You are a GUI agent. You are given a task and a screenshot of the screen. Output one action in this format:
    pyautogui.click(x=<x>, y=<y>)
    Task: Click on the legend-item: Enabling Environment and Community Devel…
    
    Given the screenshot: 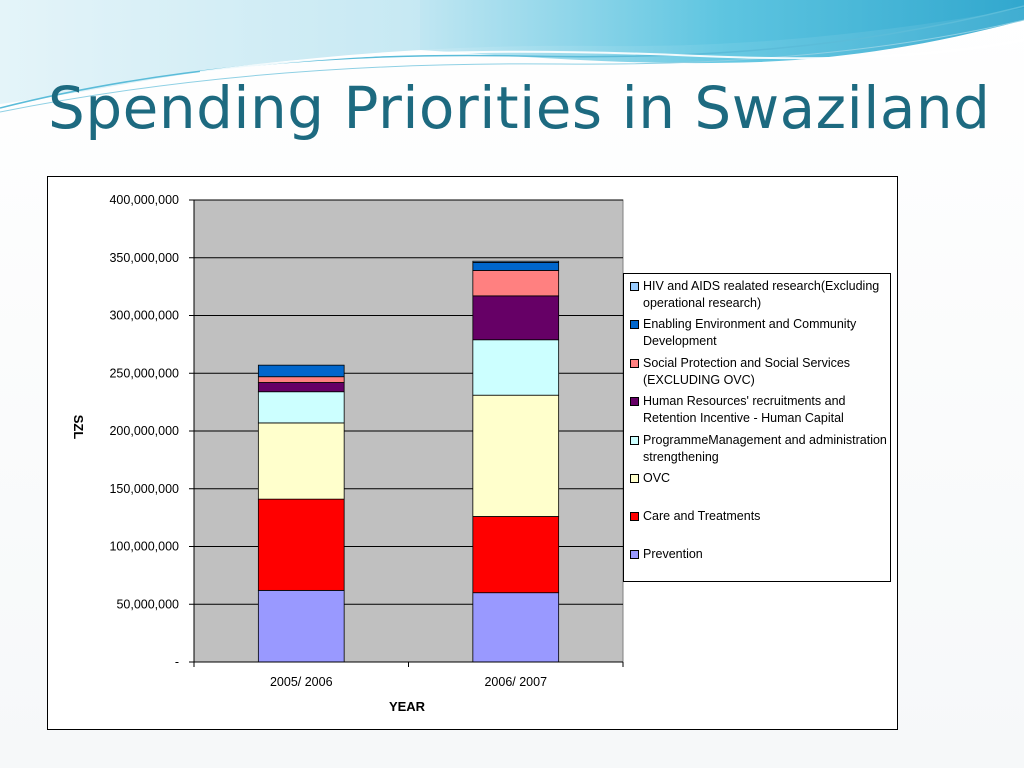 What is the action you would take?
    pyautogui.click(x=761, y=333)
    